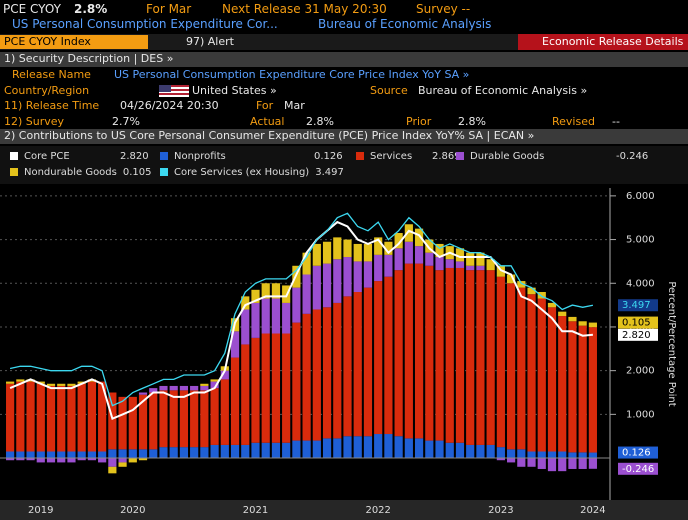  Describe the element at coordinates (507, 156) in the screenshot. I see `legend-label: Durable Goods` at that location.